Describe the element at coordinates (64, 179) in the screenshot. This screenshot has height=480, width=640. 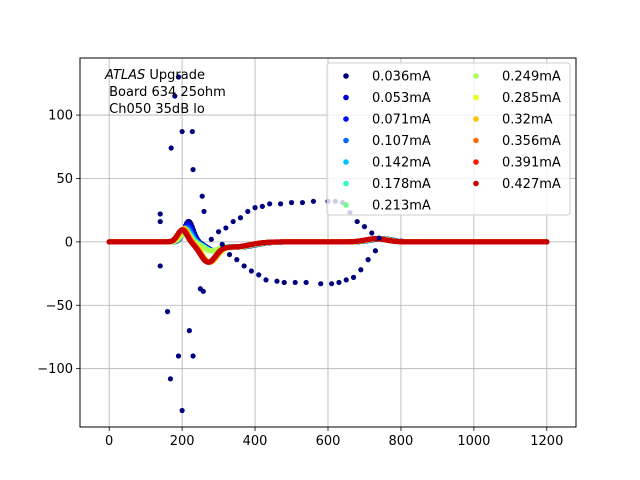
I see `y-tick-label: 50` at that location.